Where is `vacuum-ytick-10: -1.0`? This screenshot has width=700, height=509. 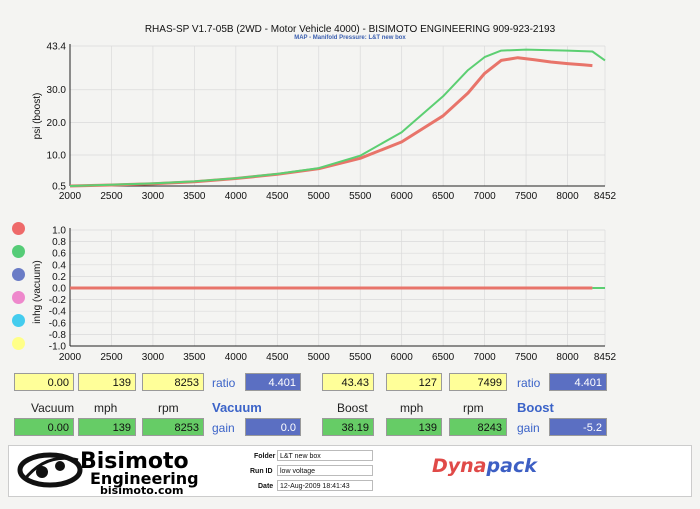
vacuum-ytick-10: -1.0 is located at coordinates (58, 347).